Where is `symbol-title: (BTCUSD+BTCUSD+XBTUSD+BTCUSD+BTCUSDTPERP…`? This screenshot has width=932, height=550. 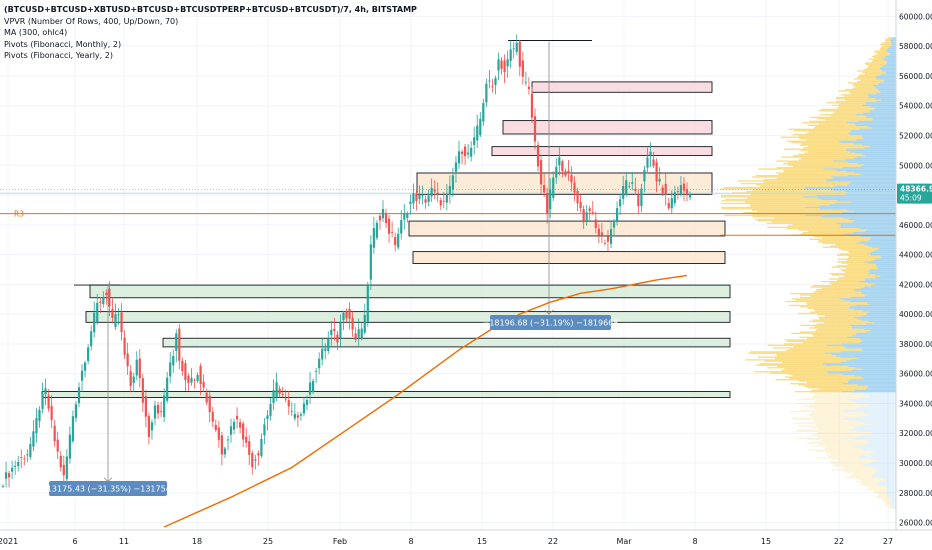 symbol-title: (BTCUSD+BTCUSD+XBTUSD+BTCUSD+BTCUSDTPERP… is located at coordinates (210, 9).